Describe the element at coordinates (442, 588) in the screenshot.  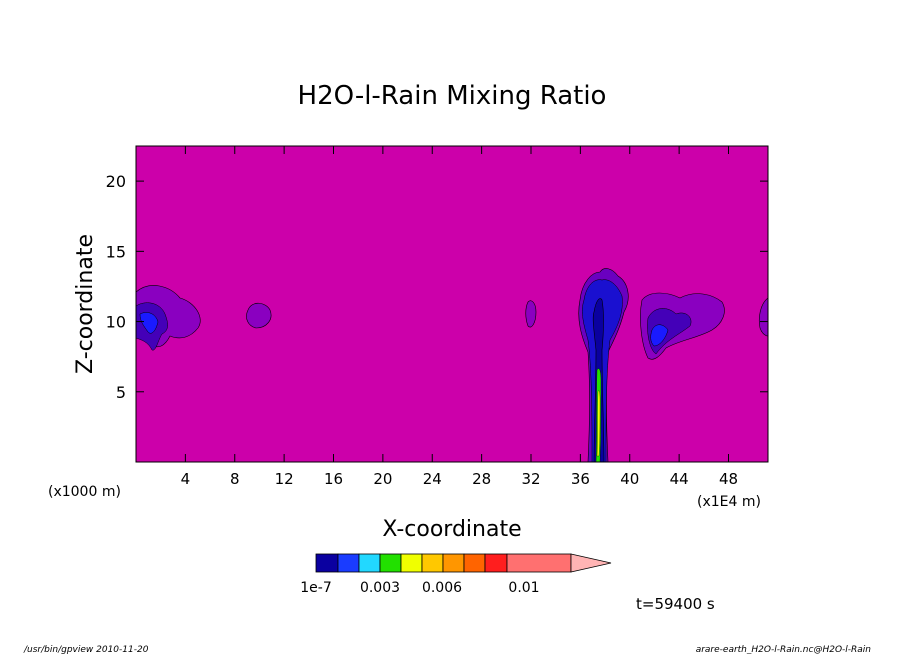
I see `colorbar-label: 0.006` at that location.